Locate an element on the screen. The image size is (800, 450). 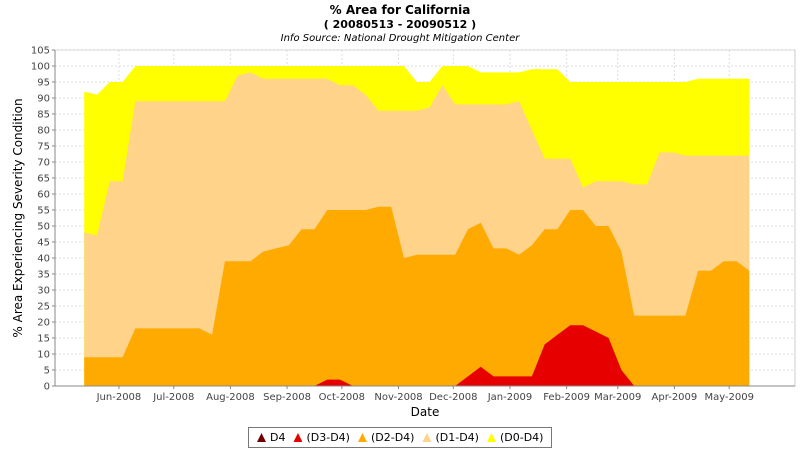
y-tick-label: 60 is located at coordinates (43, 195).